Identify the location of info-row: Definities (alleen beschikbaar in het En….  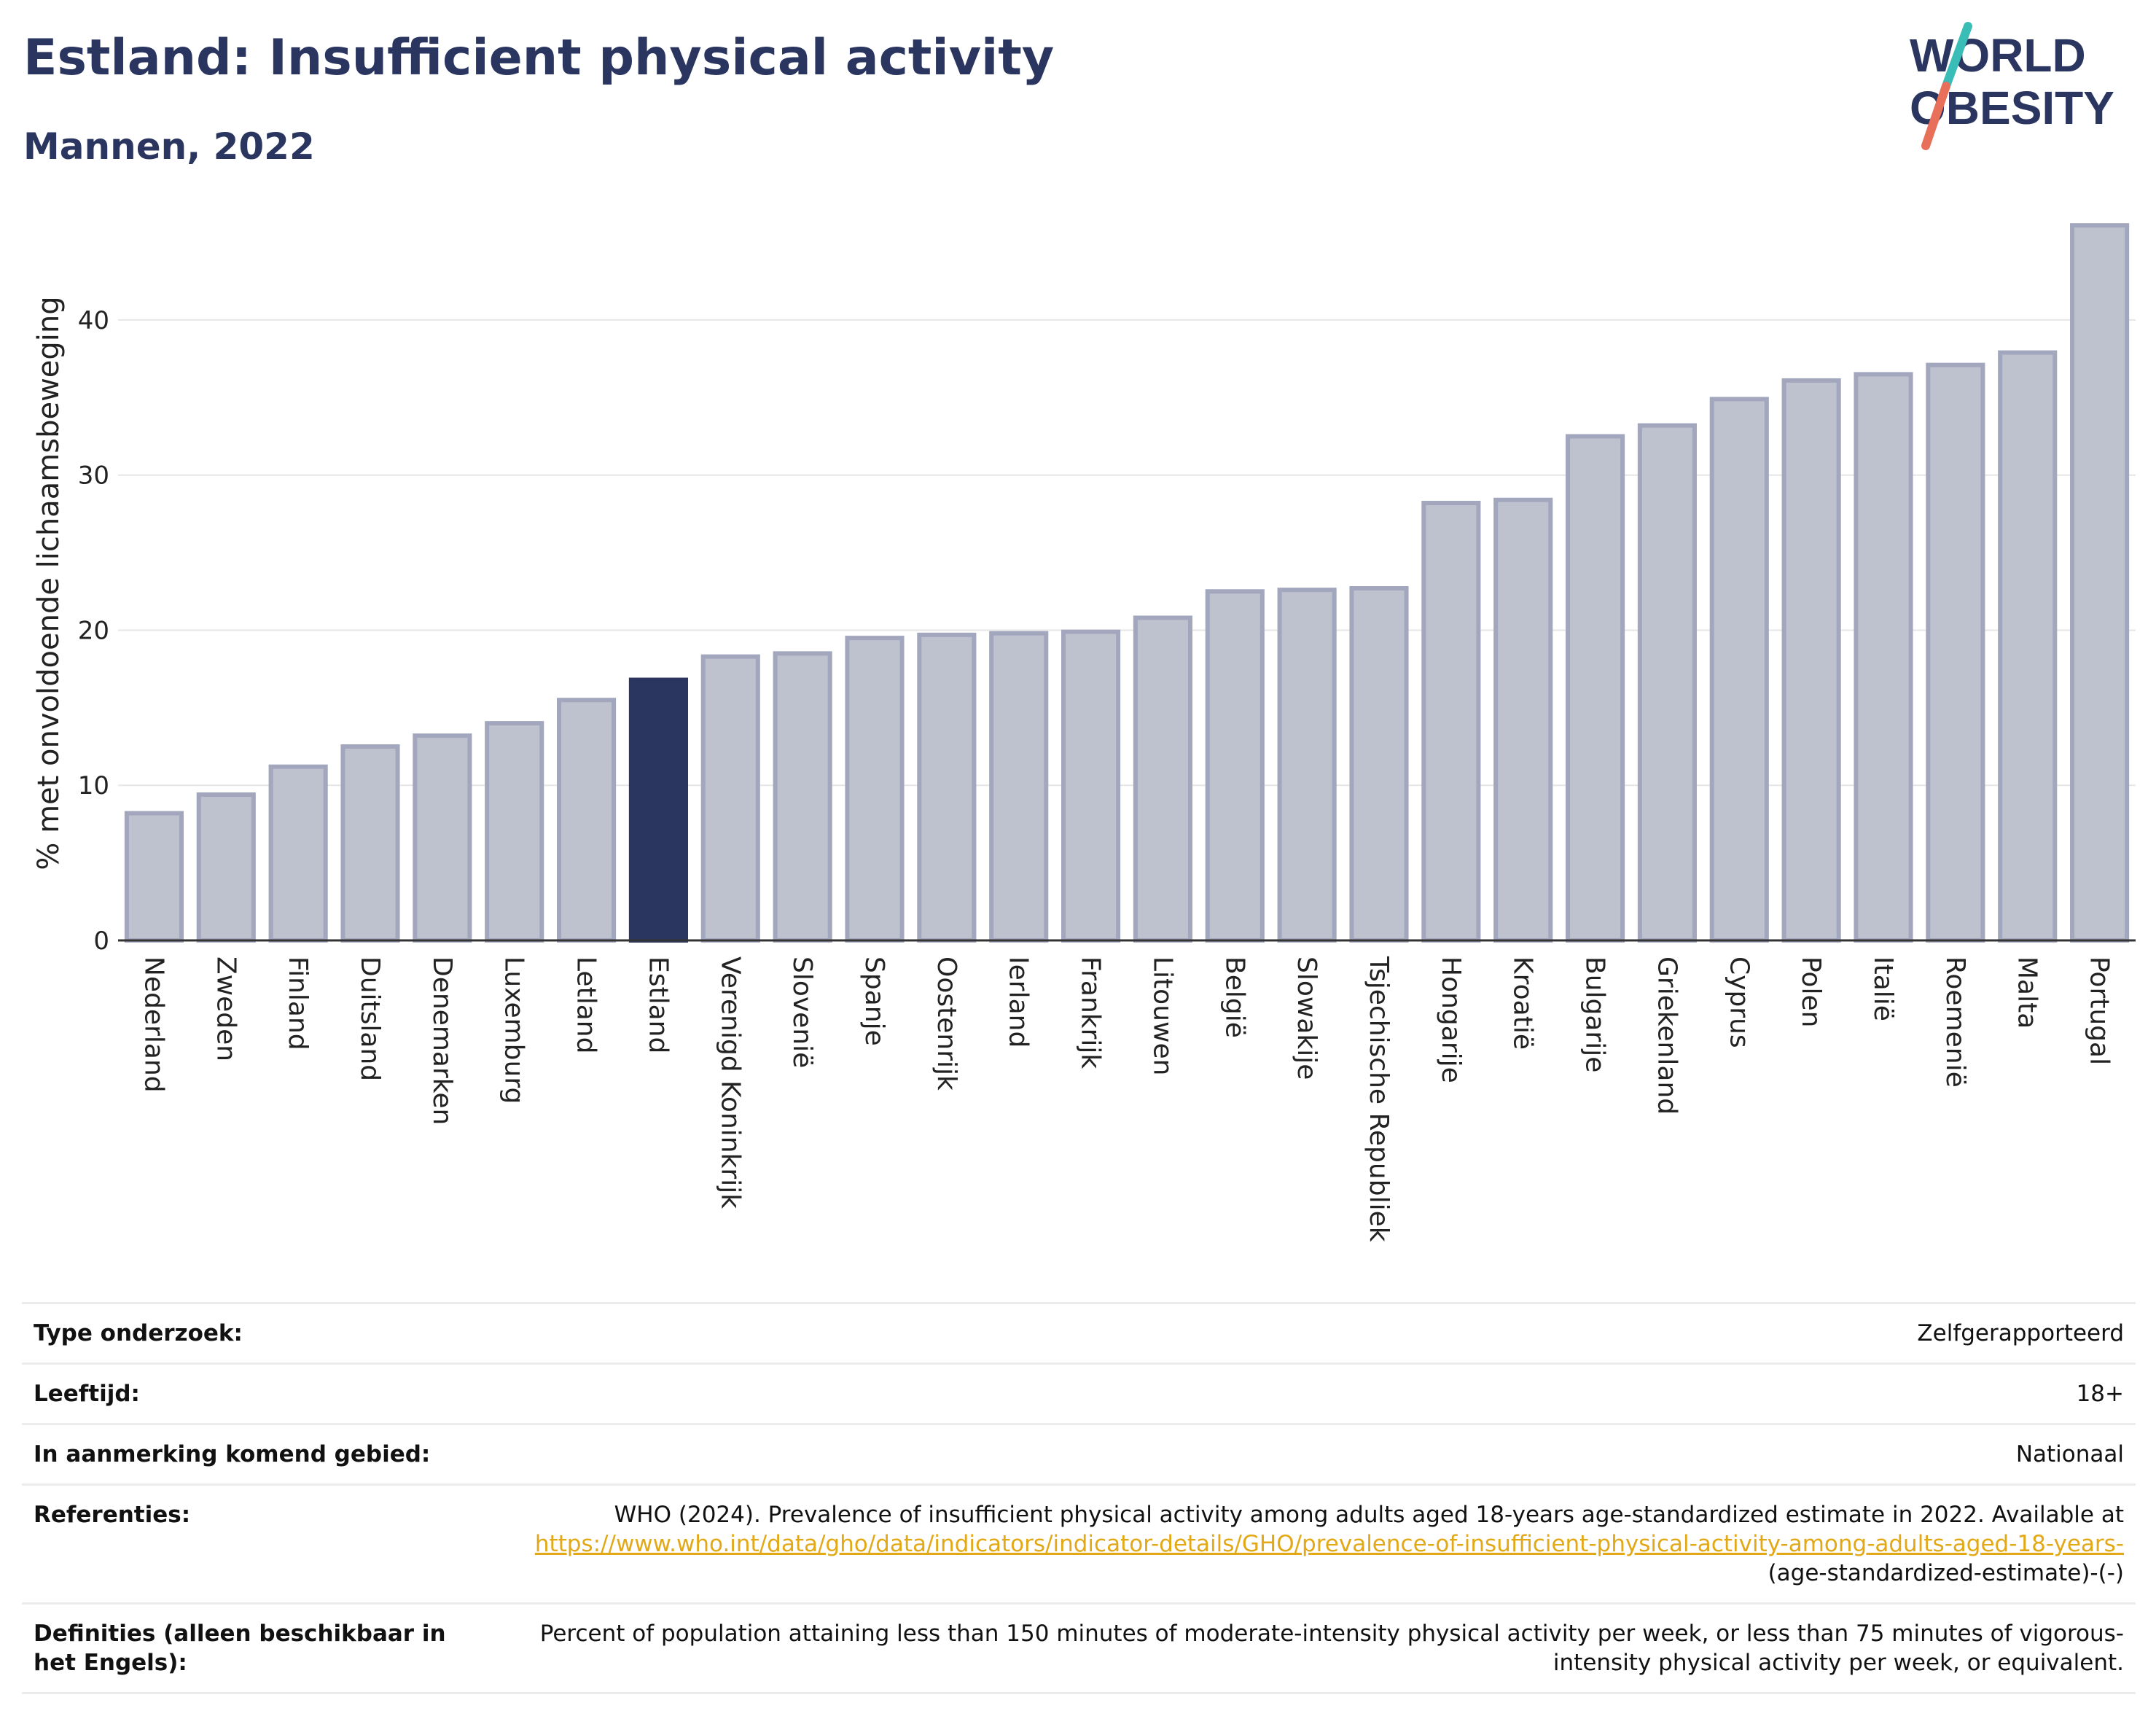
(1079, 1648).